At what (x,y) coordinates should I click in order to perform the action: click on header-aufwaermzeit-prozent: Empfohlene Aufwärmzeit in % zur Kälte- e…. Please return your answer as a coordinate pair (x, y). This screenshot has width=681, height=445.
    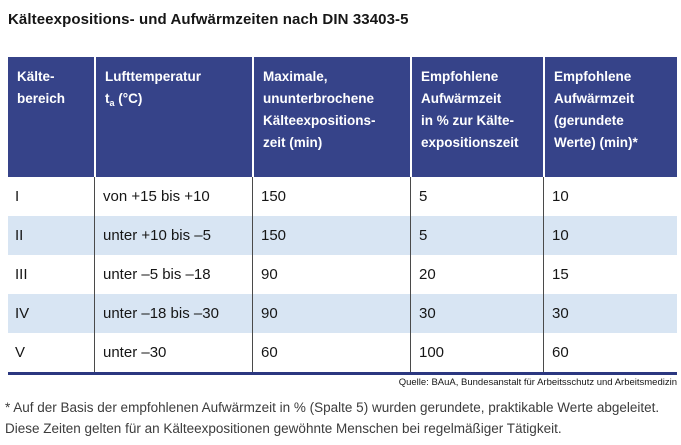
    Looking at the image, I should click on (476, 117).